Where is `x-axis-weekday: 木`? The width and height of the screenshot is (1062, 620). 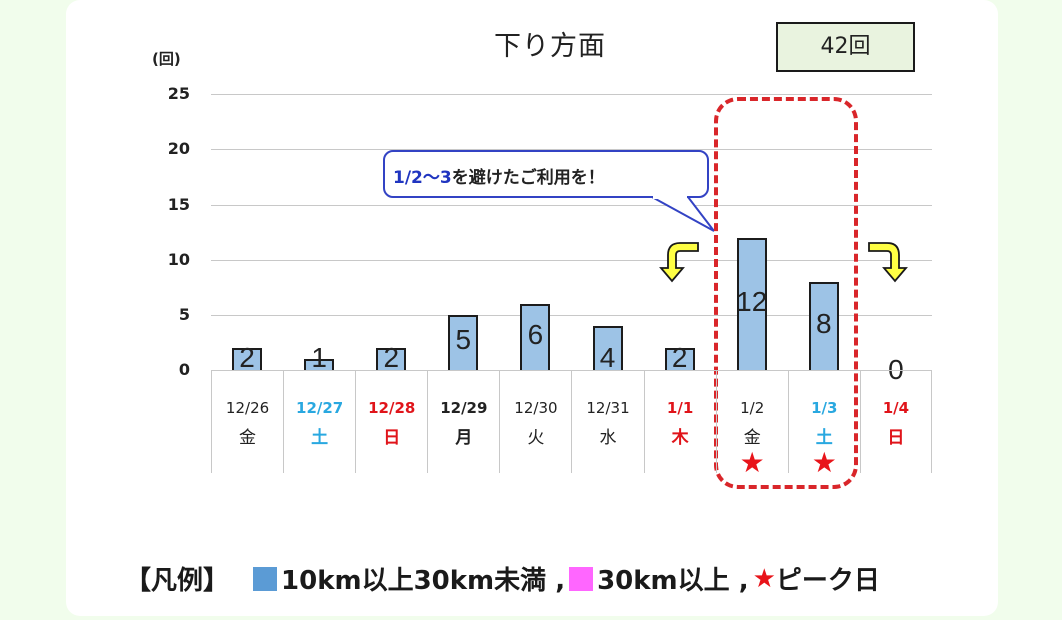 x-axis-weekday: 木 is located at coordinates (680, 438).